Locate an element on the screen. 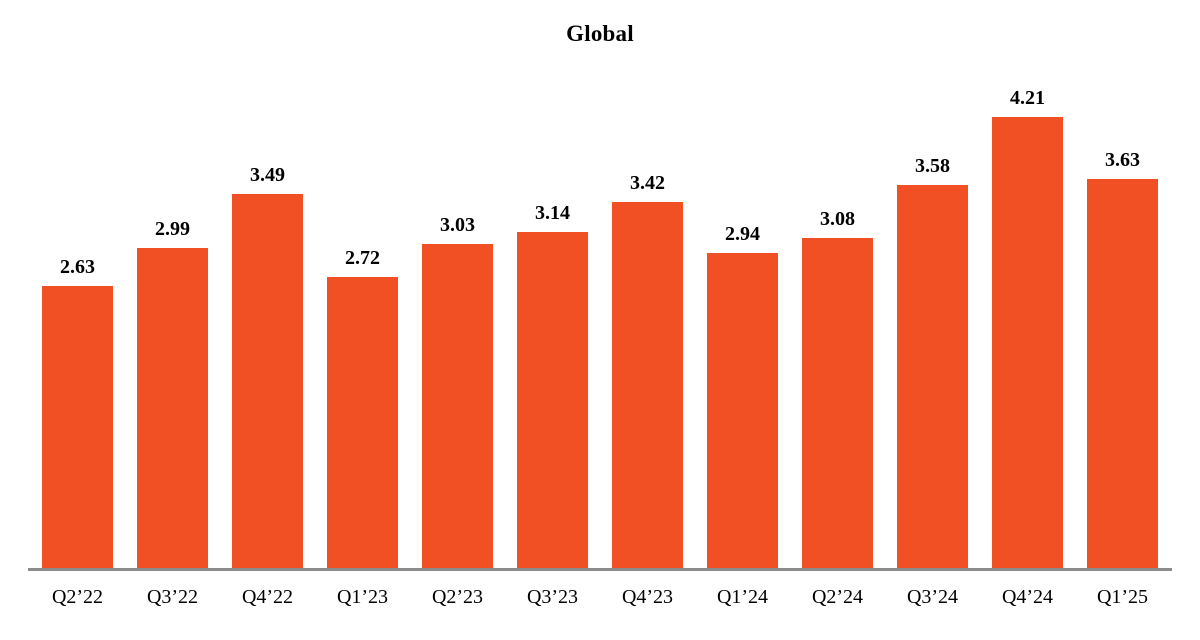 The height and width of the screenshot is (640, 1200). x-axis-label: Q1’23 is located at coordinates (362, 597).